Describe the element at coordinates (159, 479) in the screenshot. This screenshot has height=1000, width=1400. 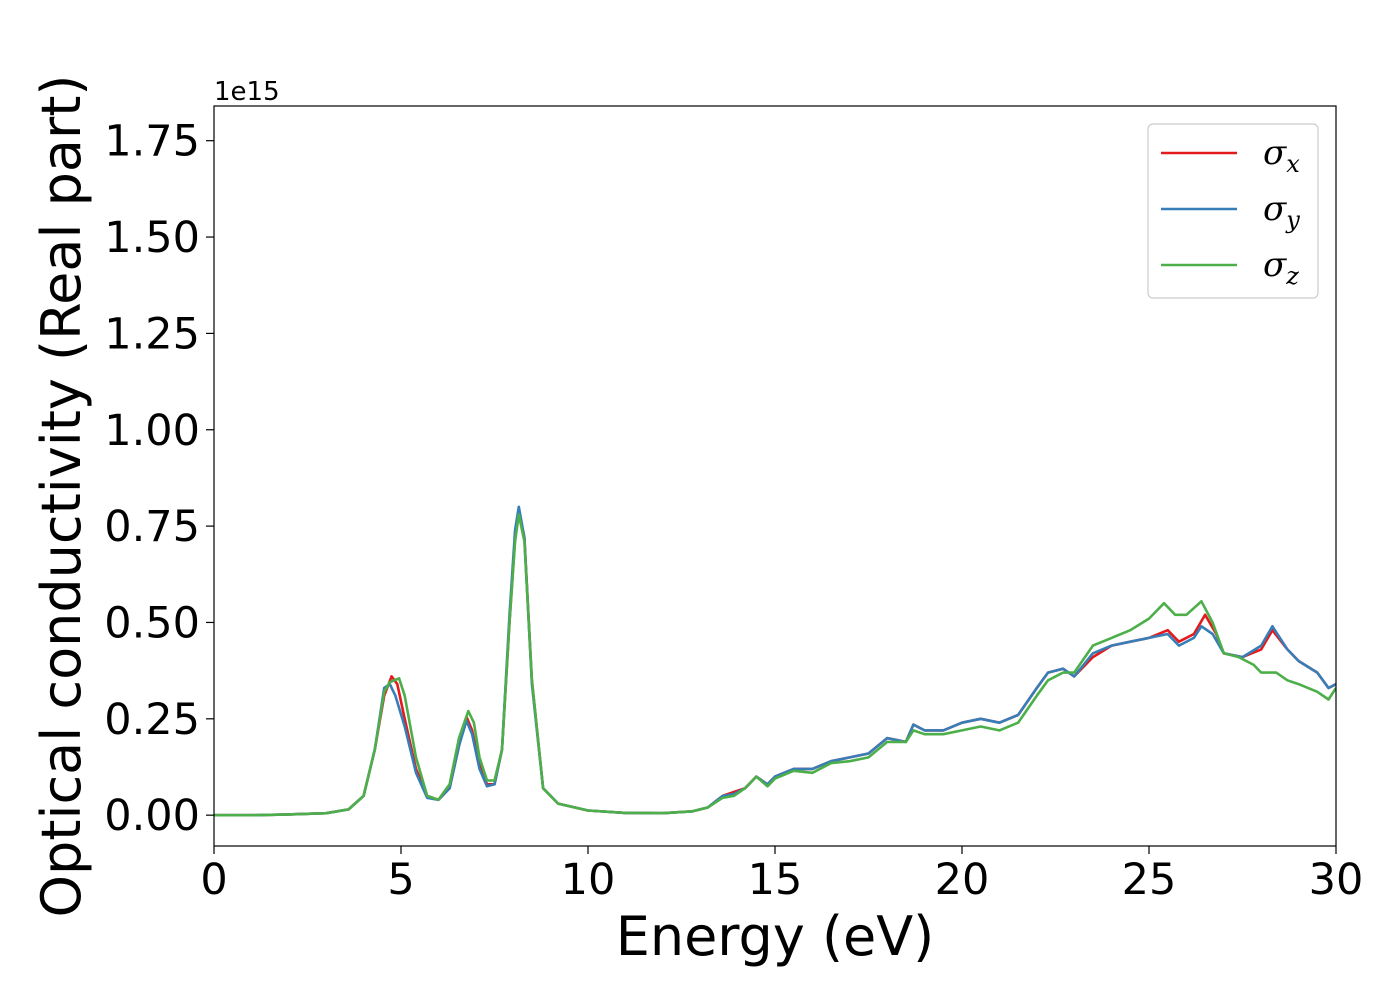
I see `y-axis-ticks: 0.00 0.25 0.50 0.75 1.00 1.25 1.50 1.75` at that location.